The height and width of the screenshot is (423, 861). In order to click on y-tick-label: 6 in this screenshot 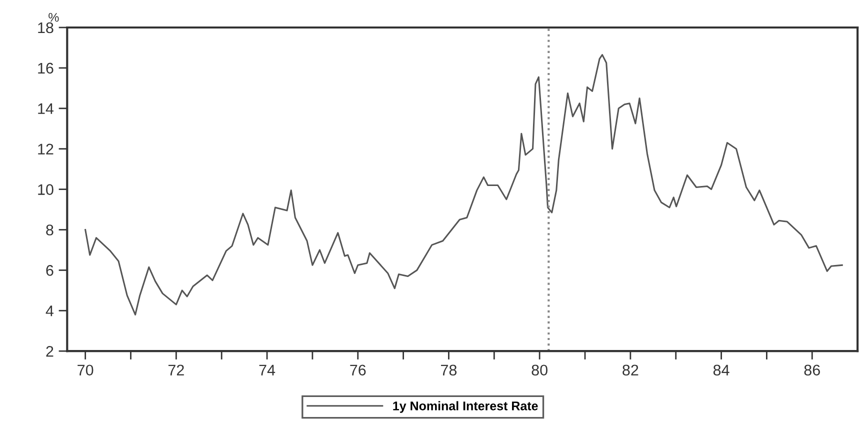, I will do `click(50, 270)`.